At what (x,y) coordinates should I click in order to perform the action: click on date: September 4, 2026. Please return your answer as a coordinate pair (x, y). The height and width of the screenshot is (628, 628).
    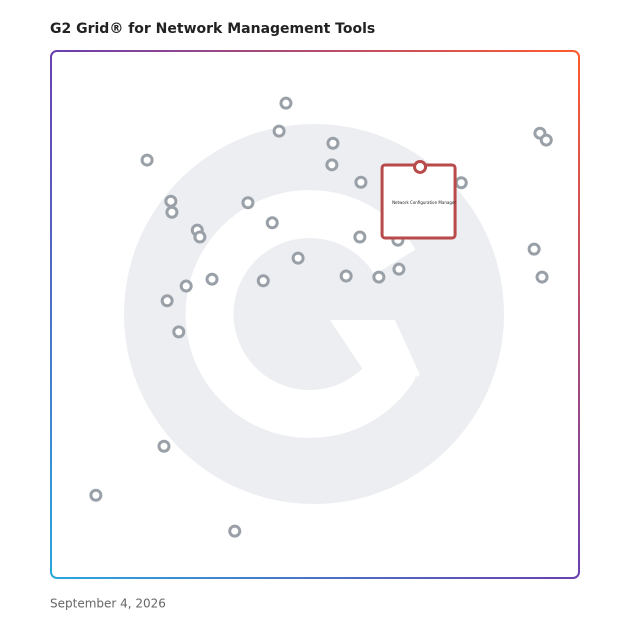
    Looking at the image, I should click on (108, 604).